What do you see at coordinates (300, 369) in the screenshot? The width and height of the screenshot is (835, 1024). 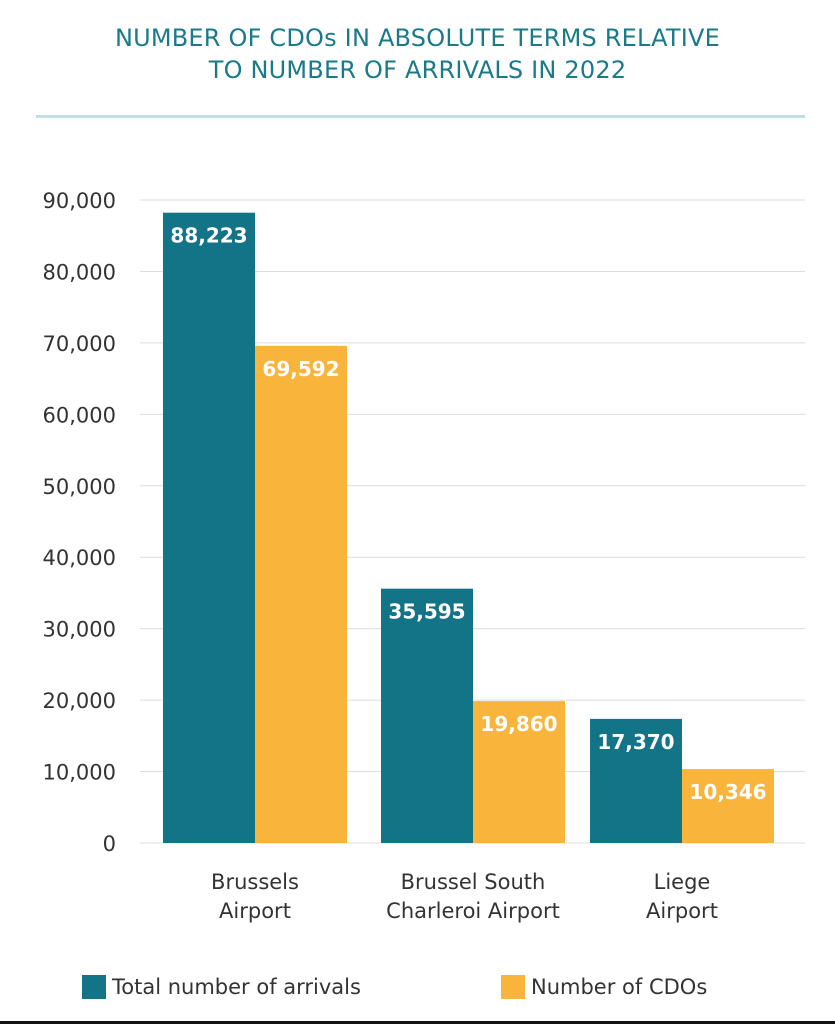 I see `bar-value-label: 69,592` at bounding box center [300, 369].